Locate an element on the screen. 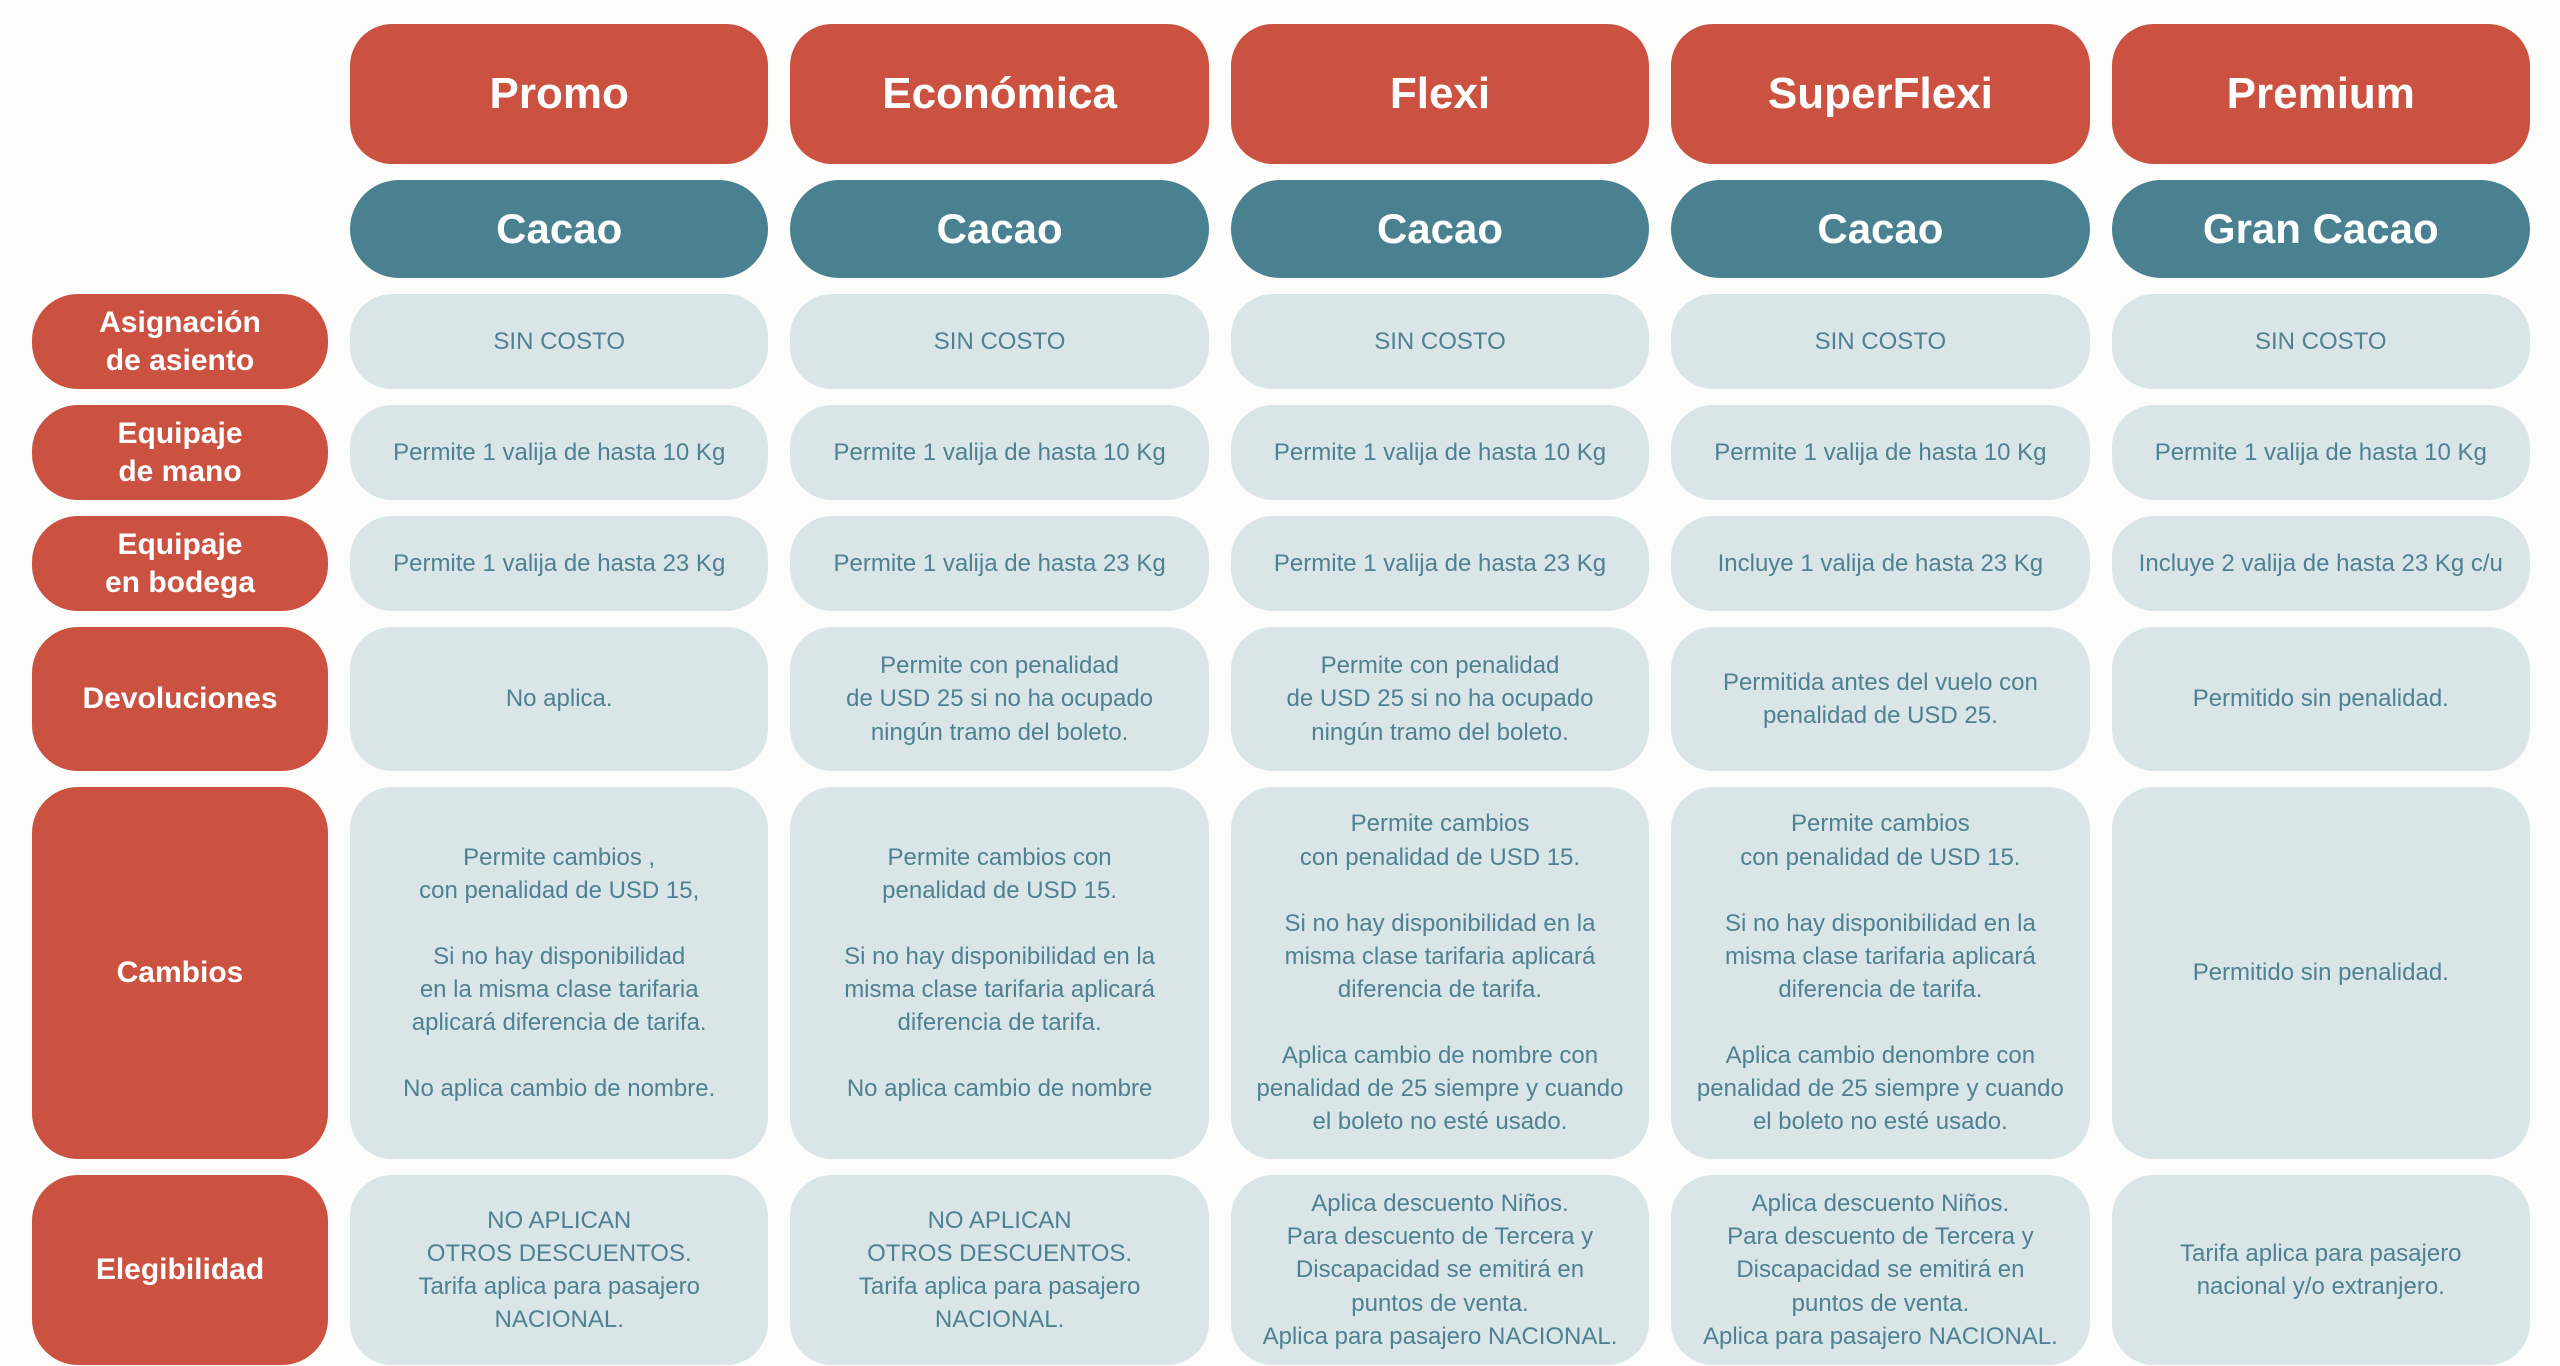 This screenshot has height=1366, width=2560. brand-pill-promo: Cacao is located at coordinates (559, 229).